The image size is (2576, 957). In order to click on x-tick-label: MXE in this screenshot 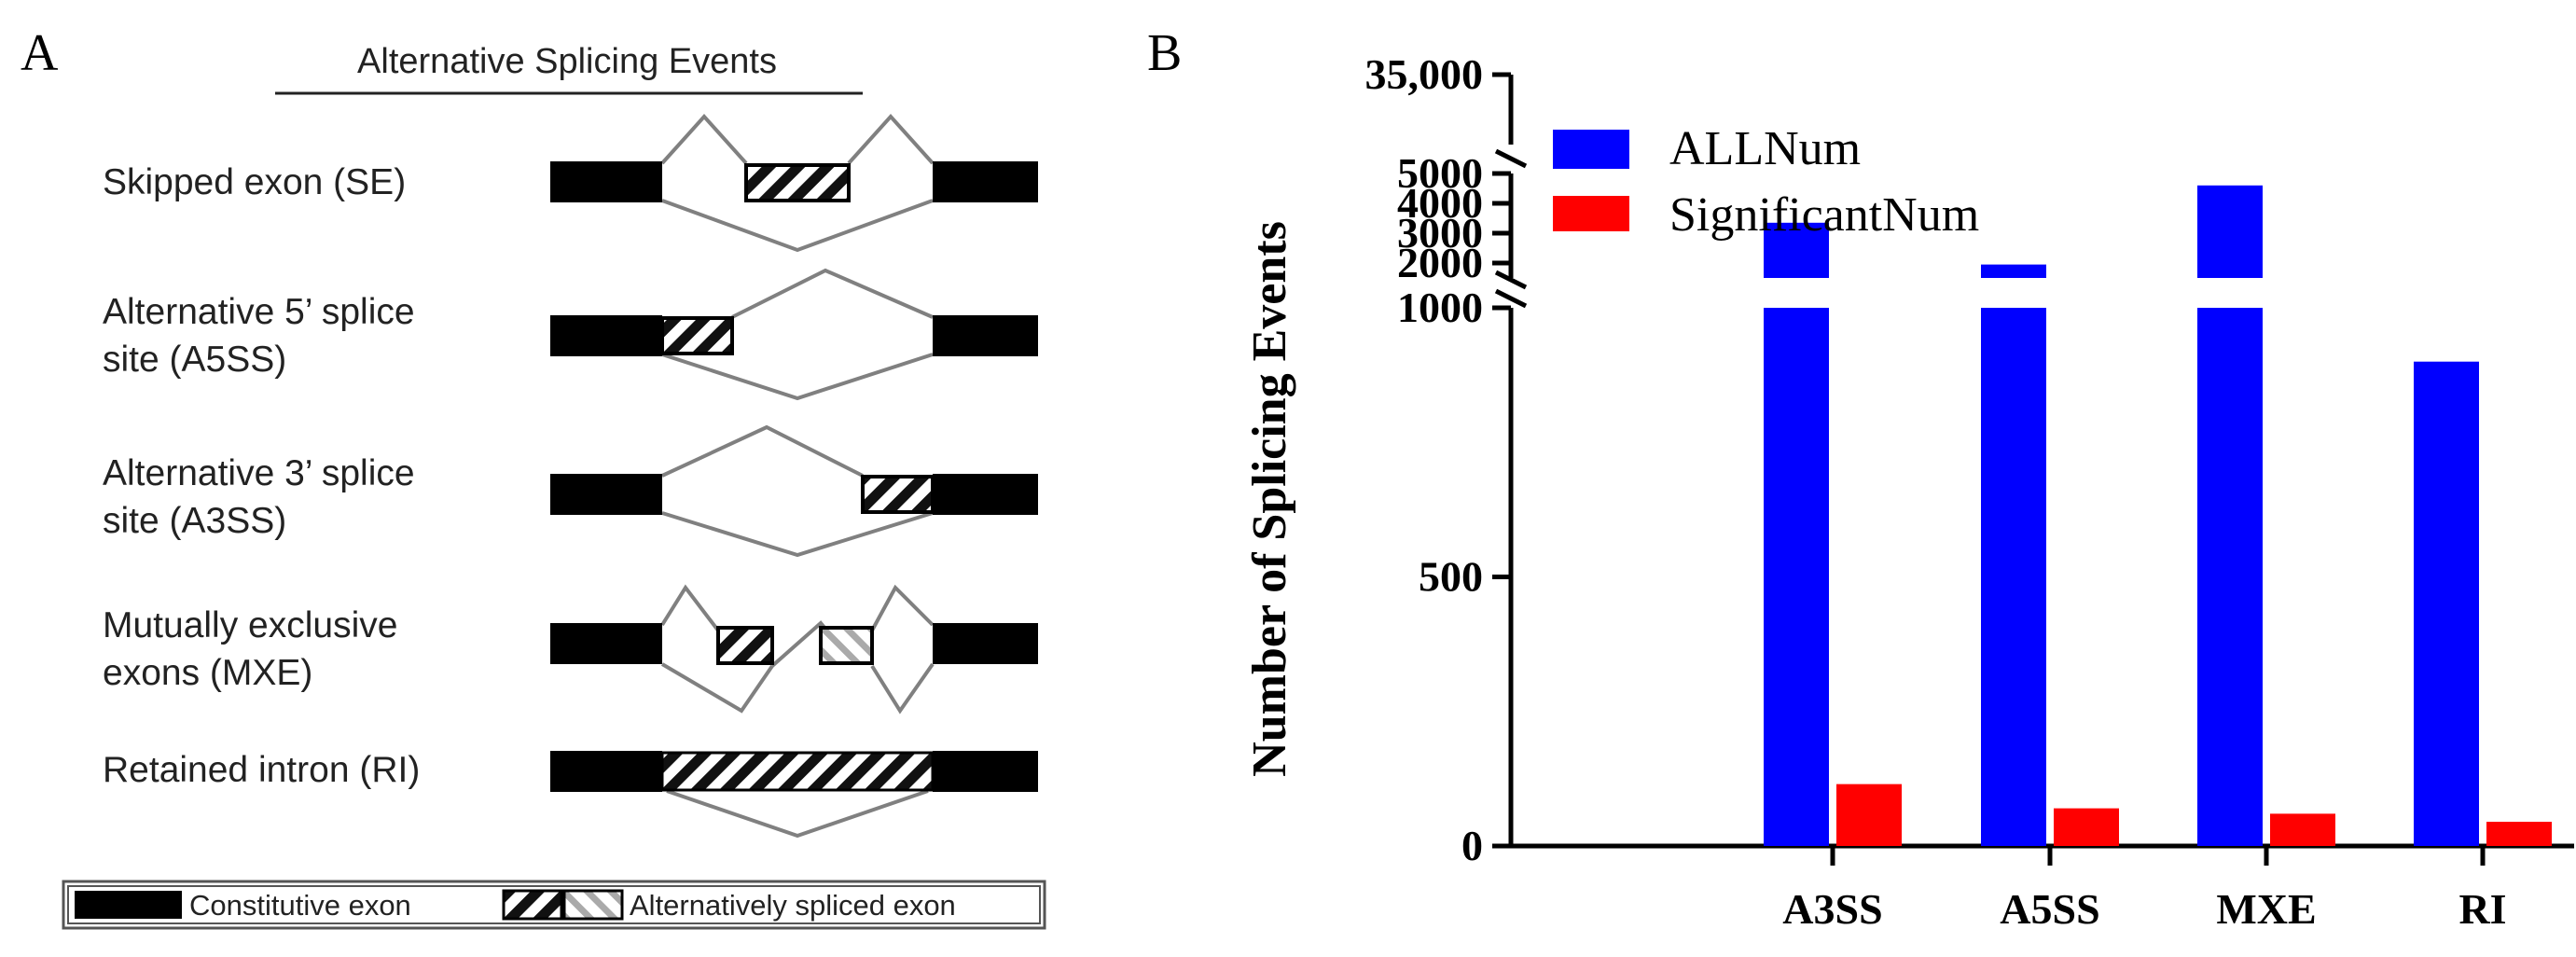, I will do `click(2266, 909)`.